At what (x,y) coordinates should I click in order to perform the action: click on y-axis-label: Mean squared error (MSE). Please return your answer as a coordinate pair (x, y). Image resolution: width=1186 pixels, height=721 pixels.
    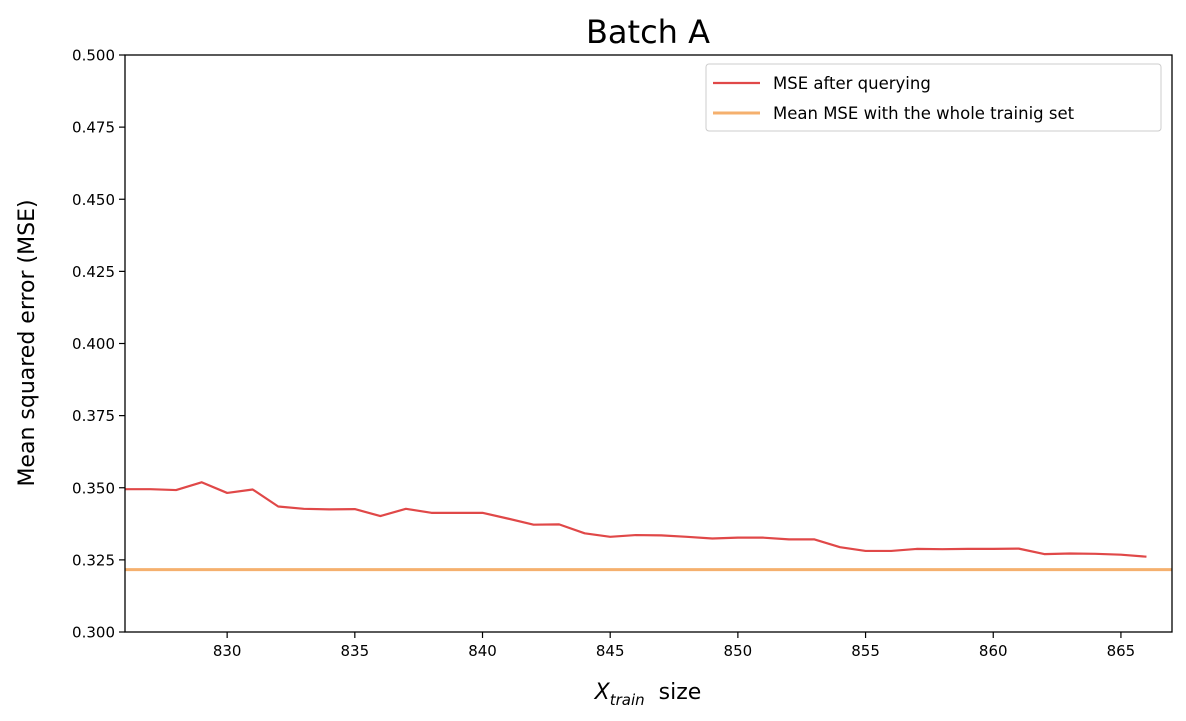
    Looking at the image, I should click on (27, 342).